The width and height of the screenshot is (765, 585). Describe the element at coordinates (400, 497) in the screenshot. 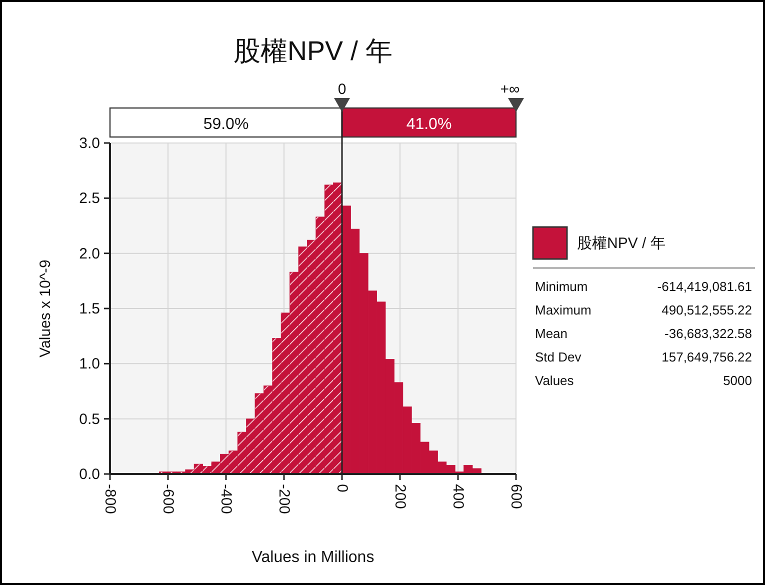

I see `x-tick-label: 200` at that location.